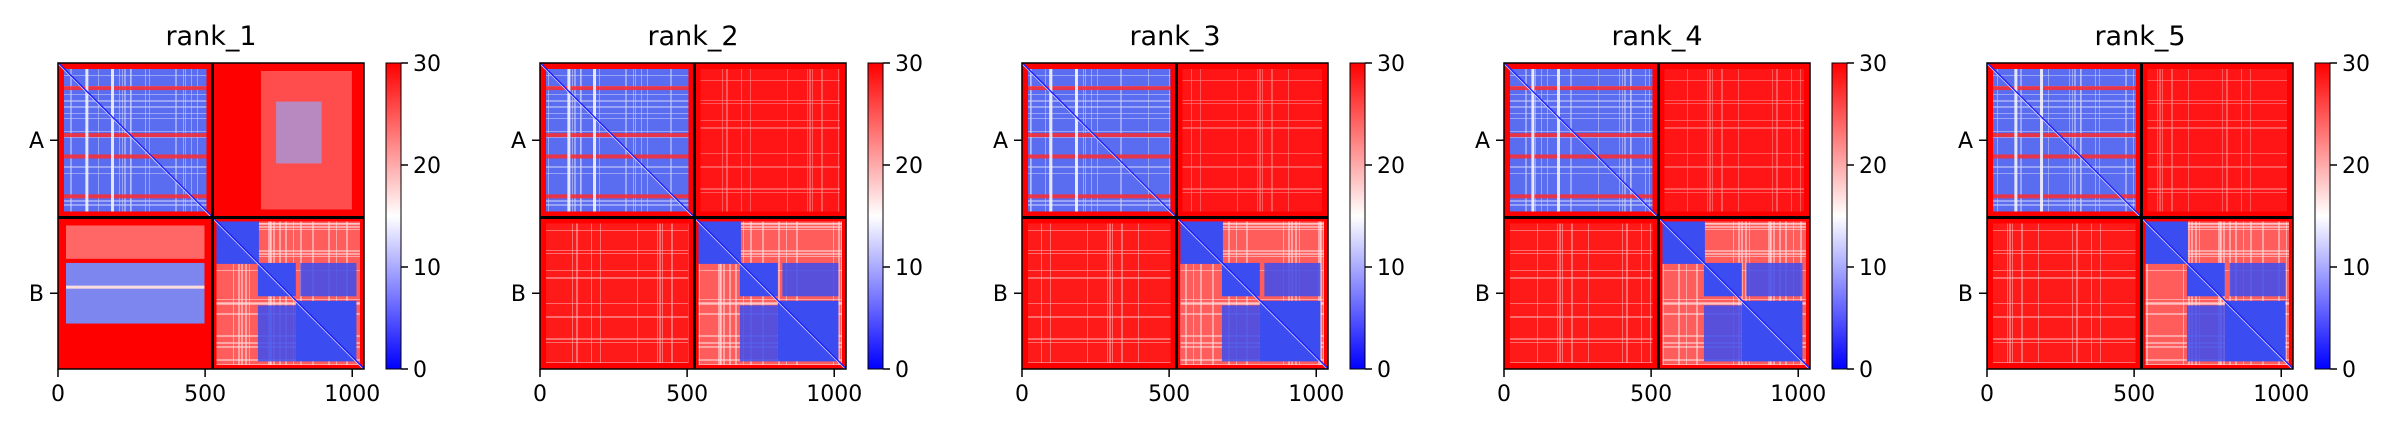  What do you see at coordinates (2139, 36) in the screenshot?
I see `panel-title: rank_5` at bounding box center [2139, 36].